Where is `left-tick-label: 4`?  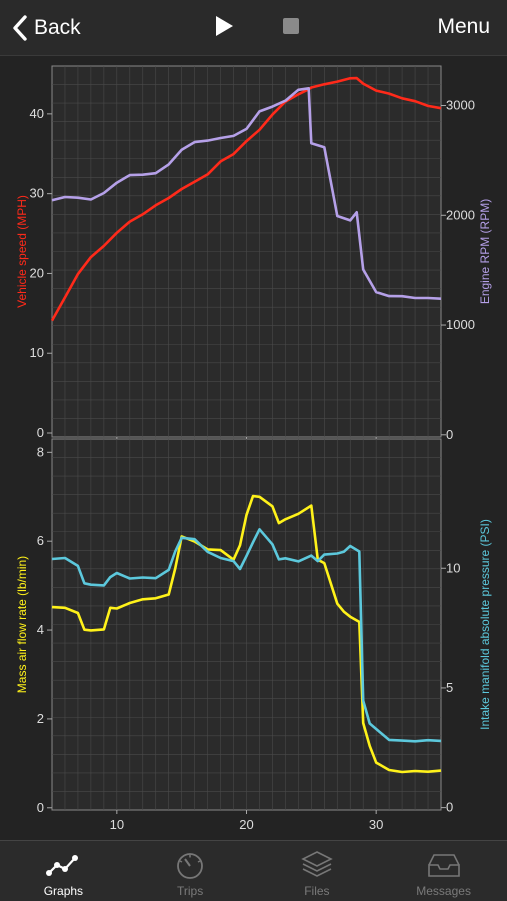
left-tick-label: 4 is located at coordinates (40, 629).